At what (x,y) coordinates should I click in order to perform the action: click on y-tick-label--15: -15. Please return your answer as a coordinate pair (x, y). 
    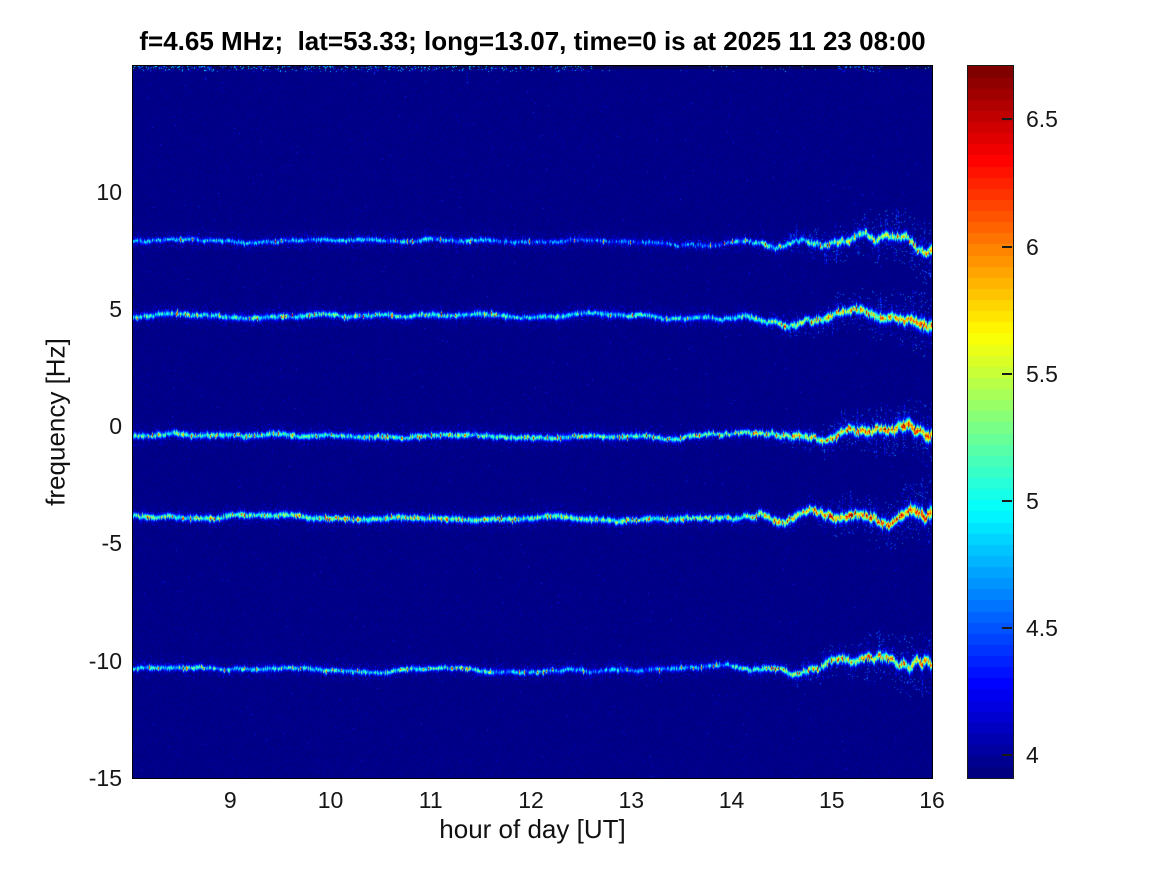
    Looking at the image, I should click on (105, 778).